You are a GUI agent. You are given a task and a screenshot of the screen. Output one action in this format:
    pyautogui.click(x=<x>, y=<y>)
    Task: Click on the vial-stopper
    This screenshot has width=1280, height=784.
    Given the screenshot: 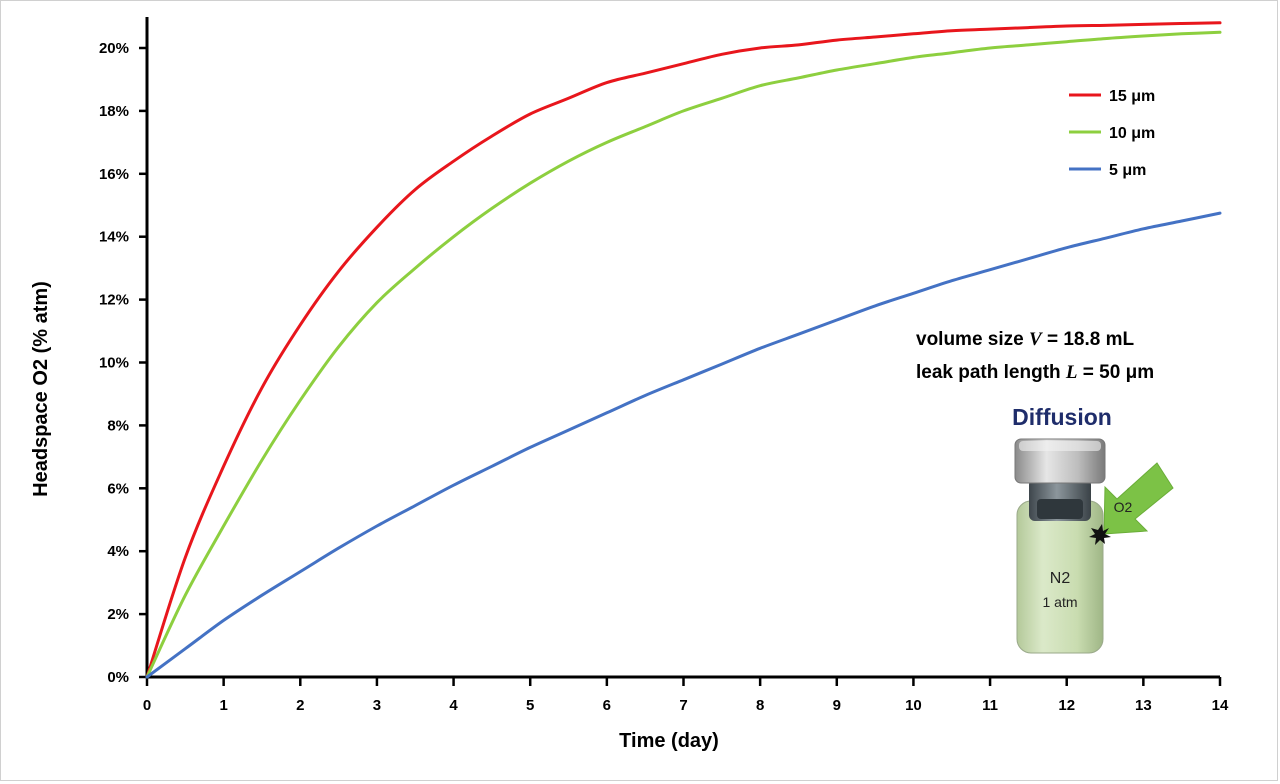 What is the action you would take?
    pyautogui.click(x=1060, y=509)
    